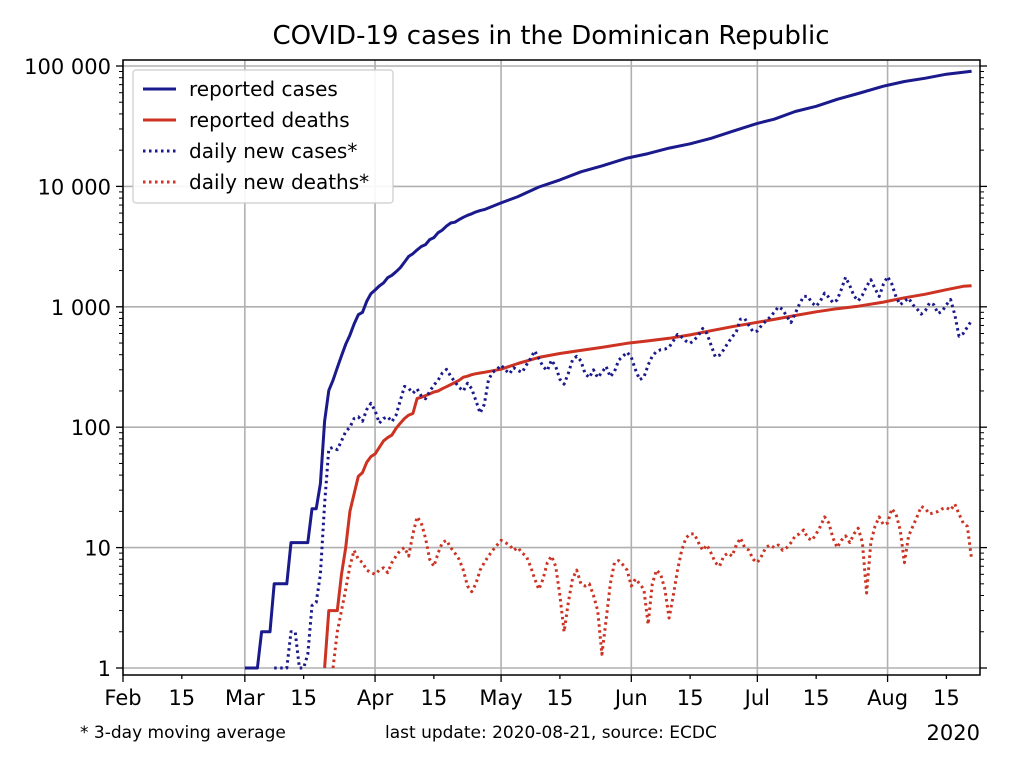  What do you see at coordinates (91, 428) in the screenshot?
I see `y-tick-label: 100` at bounding box center [91, 428].